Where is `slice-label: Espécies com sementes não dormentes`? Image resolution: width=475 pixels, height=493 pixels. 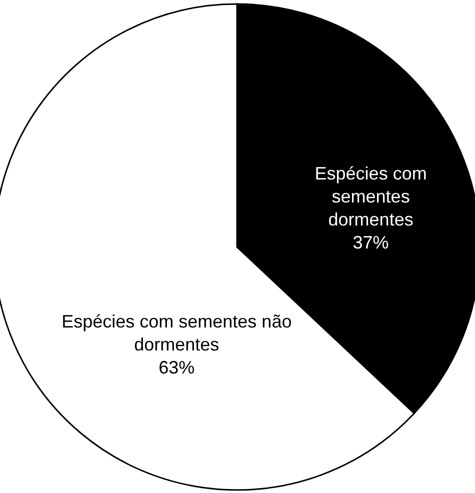 slice-label: Espécies com sementes não dormentes is located at coordinates (177, 332).